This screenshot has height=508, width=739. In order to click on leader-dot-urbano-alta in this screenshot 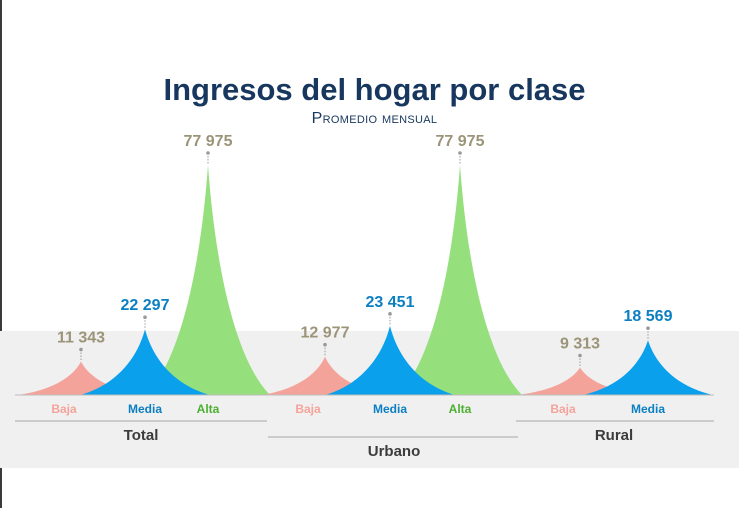, I will do `click(460, 153)`.